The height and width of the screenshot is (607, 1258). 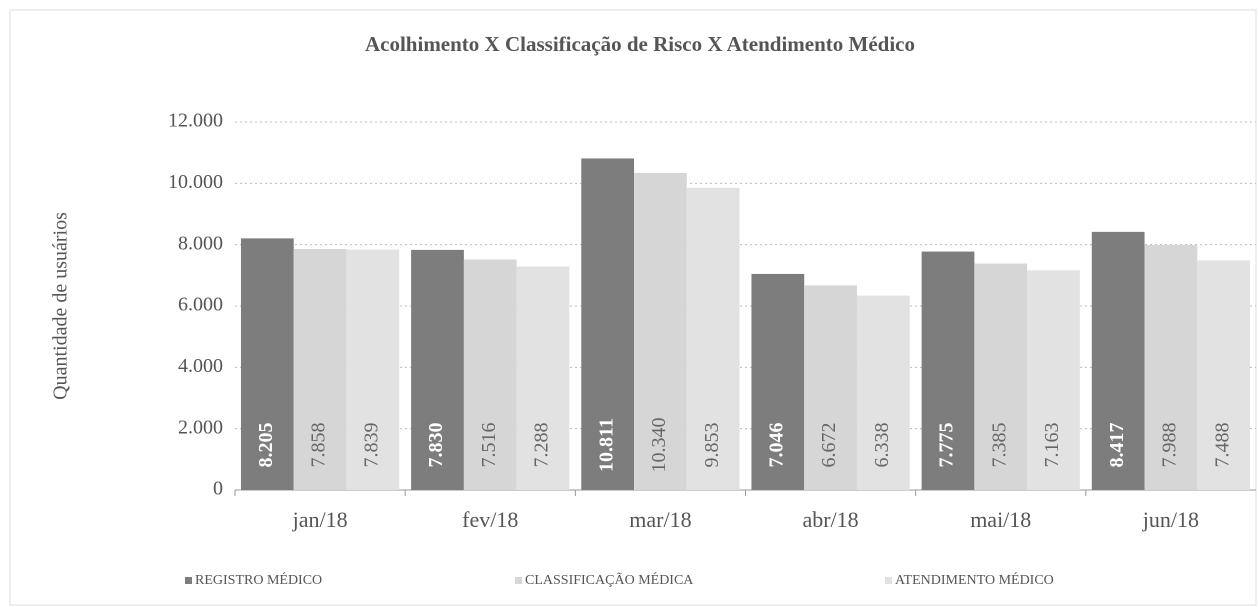 I want to click on value-label: 8.417, so click(x=1117, y=445).